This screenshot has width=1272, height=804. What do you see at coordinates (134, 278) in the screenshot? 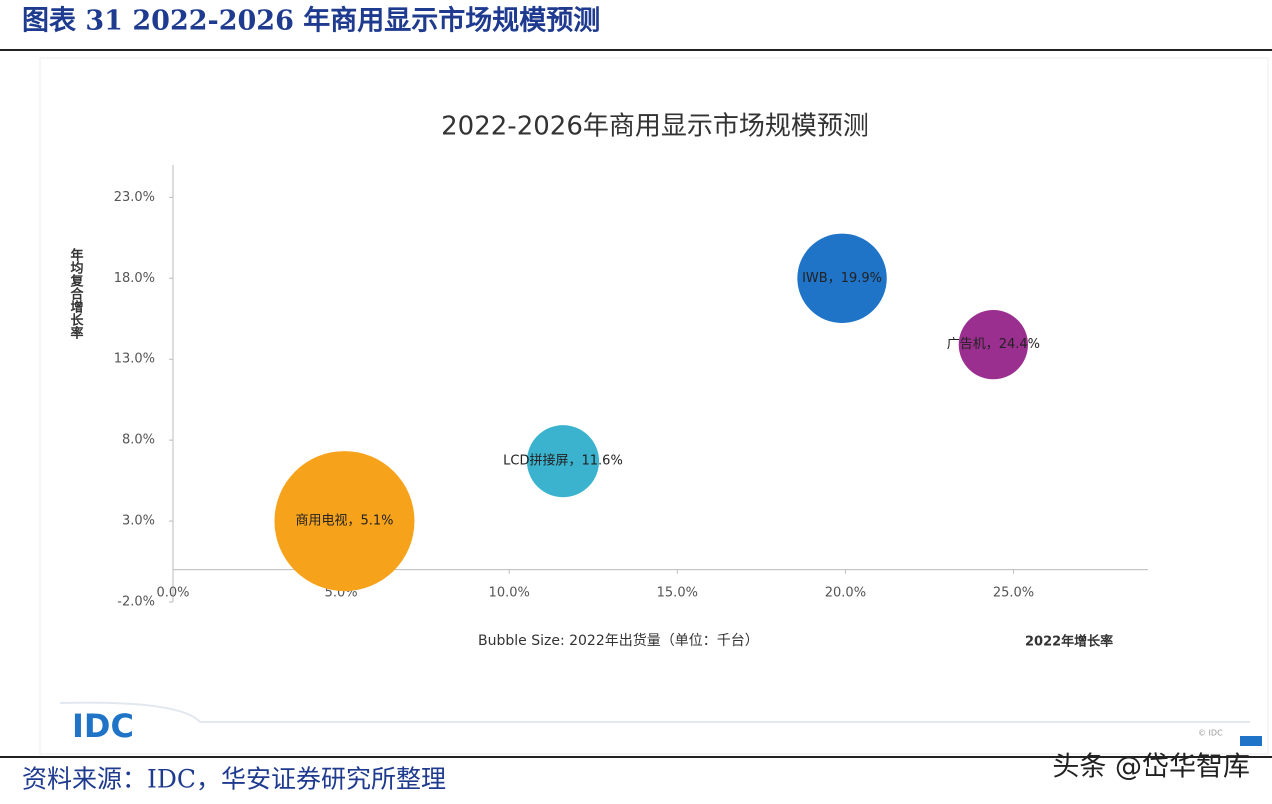
I see `y-tick-label: 18.0%` at bounding box center [134, 278].